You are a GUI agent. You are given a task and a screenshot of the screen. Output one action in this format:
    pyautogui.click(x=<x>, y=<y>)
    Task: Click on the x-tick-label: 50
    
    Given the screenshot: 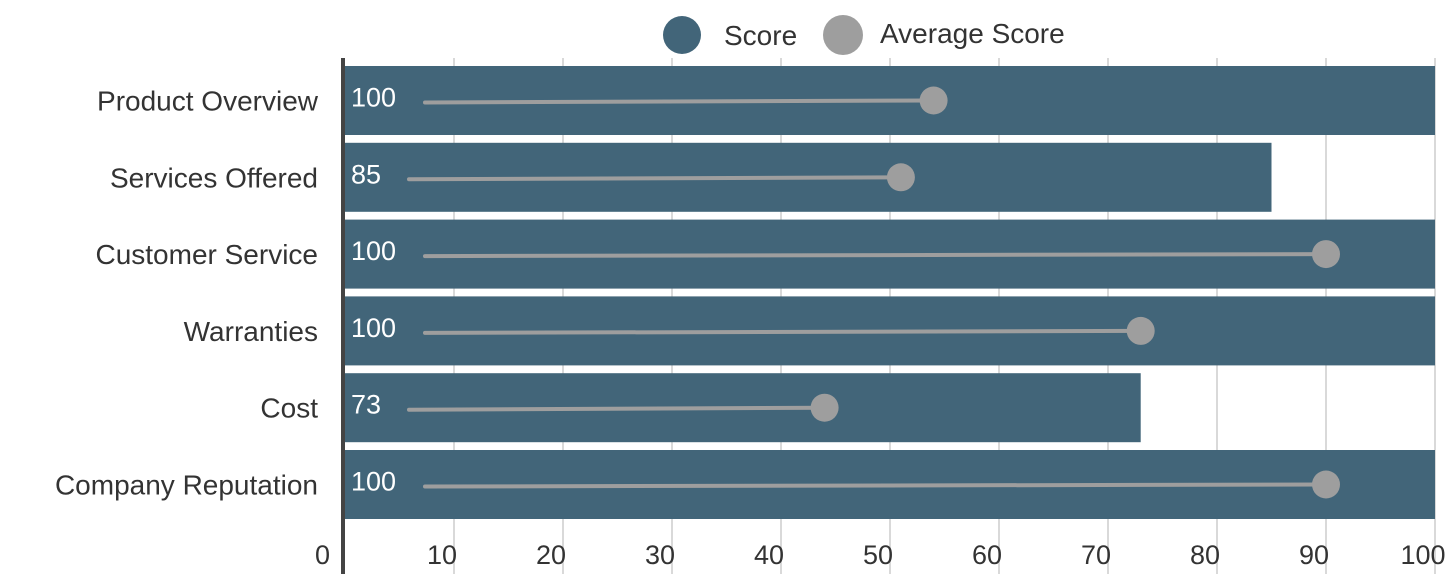 What is the action you would take?
    pyautogui.click(x=878, y=555)
    